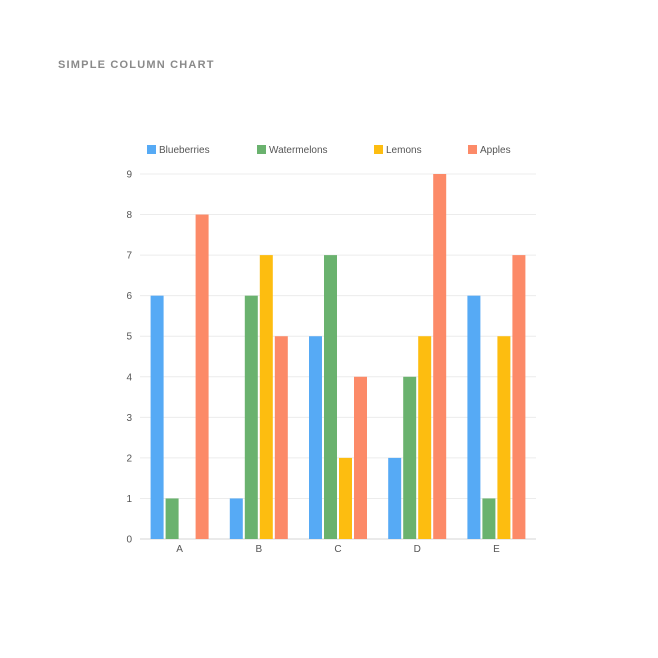  What do you see at coordinates (440, 356) in the screenshot?
I see `bar-apples-d` at bounding box center [440, 356].